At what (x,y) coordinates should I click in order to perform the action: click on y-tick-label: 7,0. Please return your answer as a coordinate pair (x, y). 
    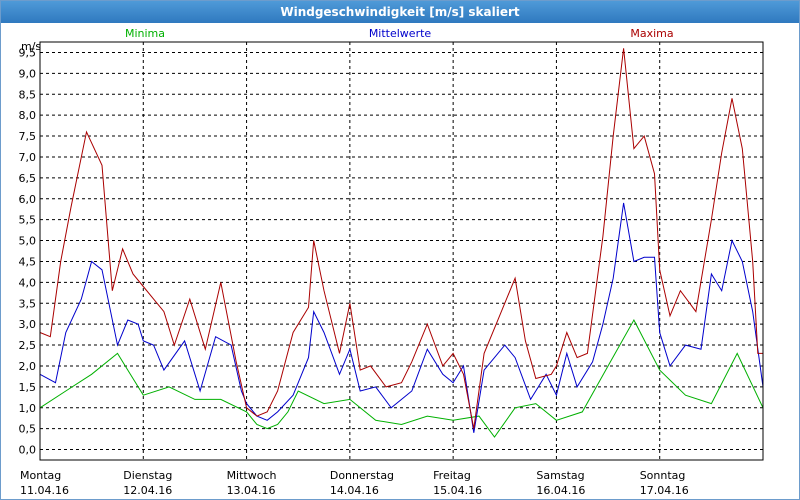
    Looking at the image, I should click on (28, 157).